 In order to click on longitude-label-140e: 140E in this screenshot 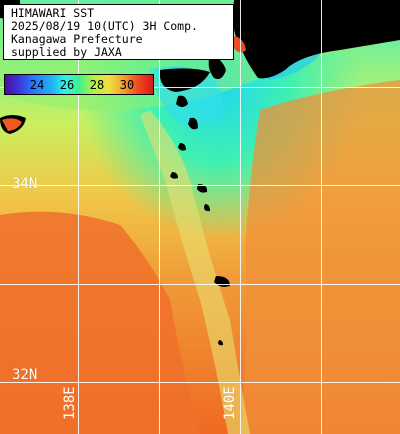, I will do `click(230, 403)`.